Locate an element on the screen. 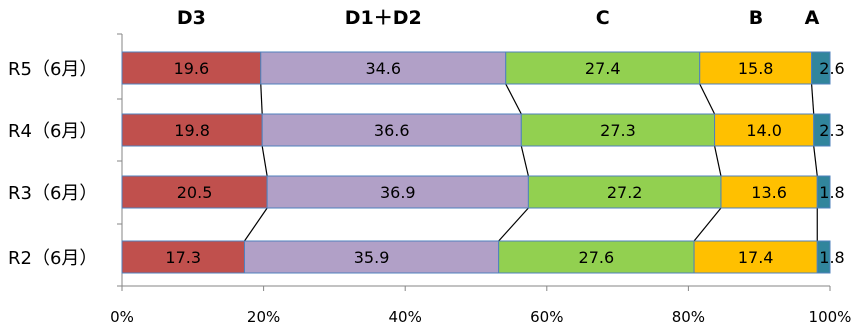 Image resolution: width=855 pixels, height=329 pixels. value-label-1-0: 19.8 is located at coordinates (192, 130).